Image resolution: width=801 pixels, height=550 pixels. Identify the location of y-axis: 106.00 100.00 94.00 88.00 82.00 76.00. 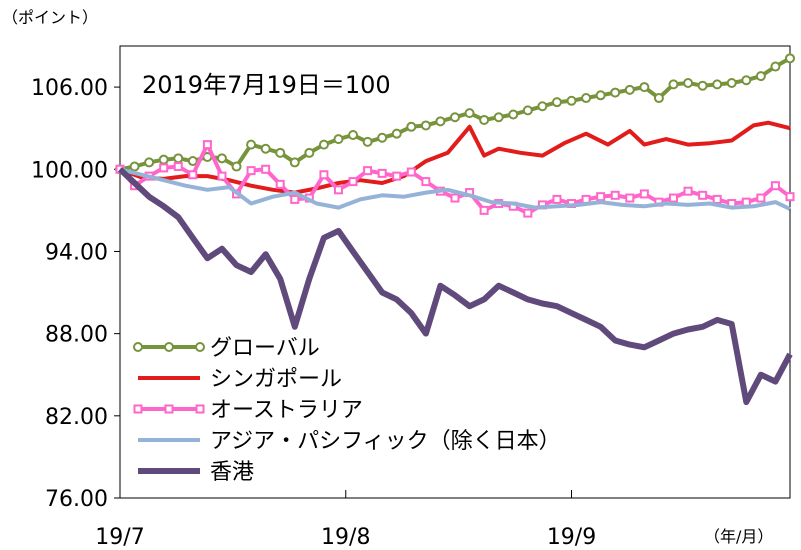
(75, 294).